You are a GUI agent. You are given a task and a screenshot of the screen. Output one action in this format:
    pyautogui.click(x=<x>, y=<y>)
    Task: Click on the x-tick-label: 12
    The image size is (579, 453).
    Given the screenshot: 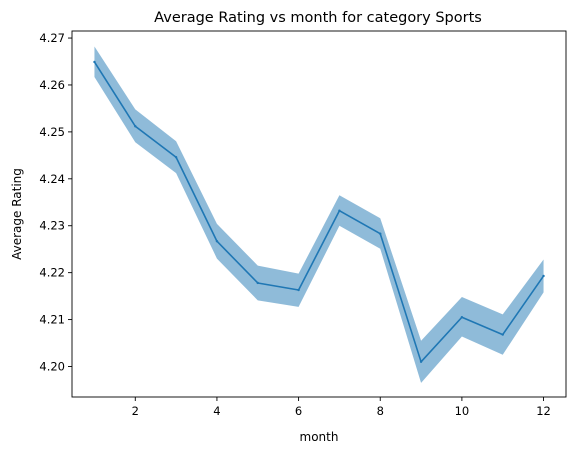 What is the action you would take?
    pyautogui.click(x=543, y=411)
    